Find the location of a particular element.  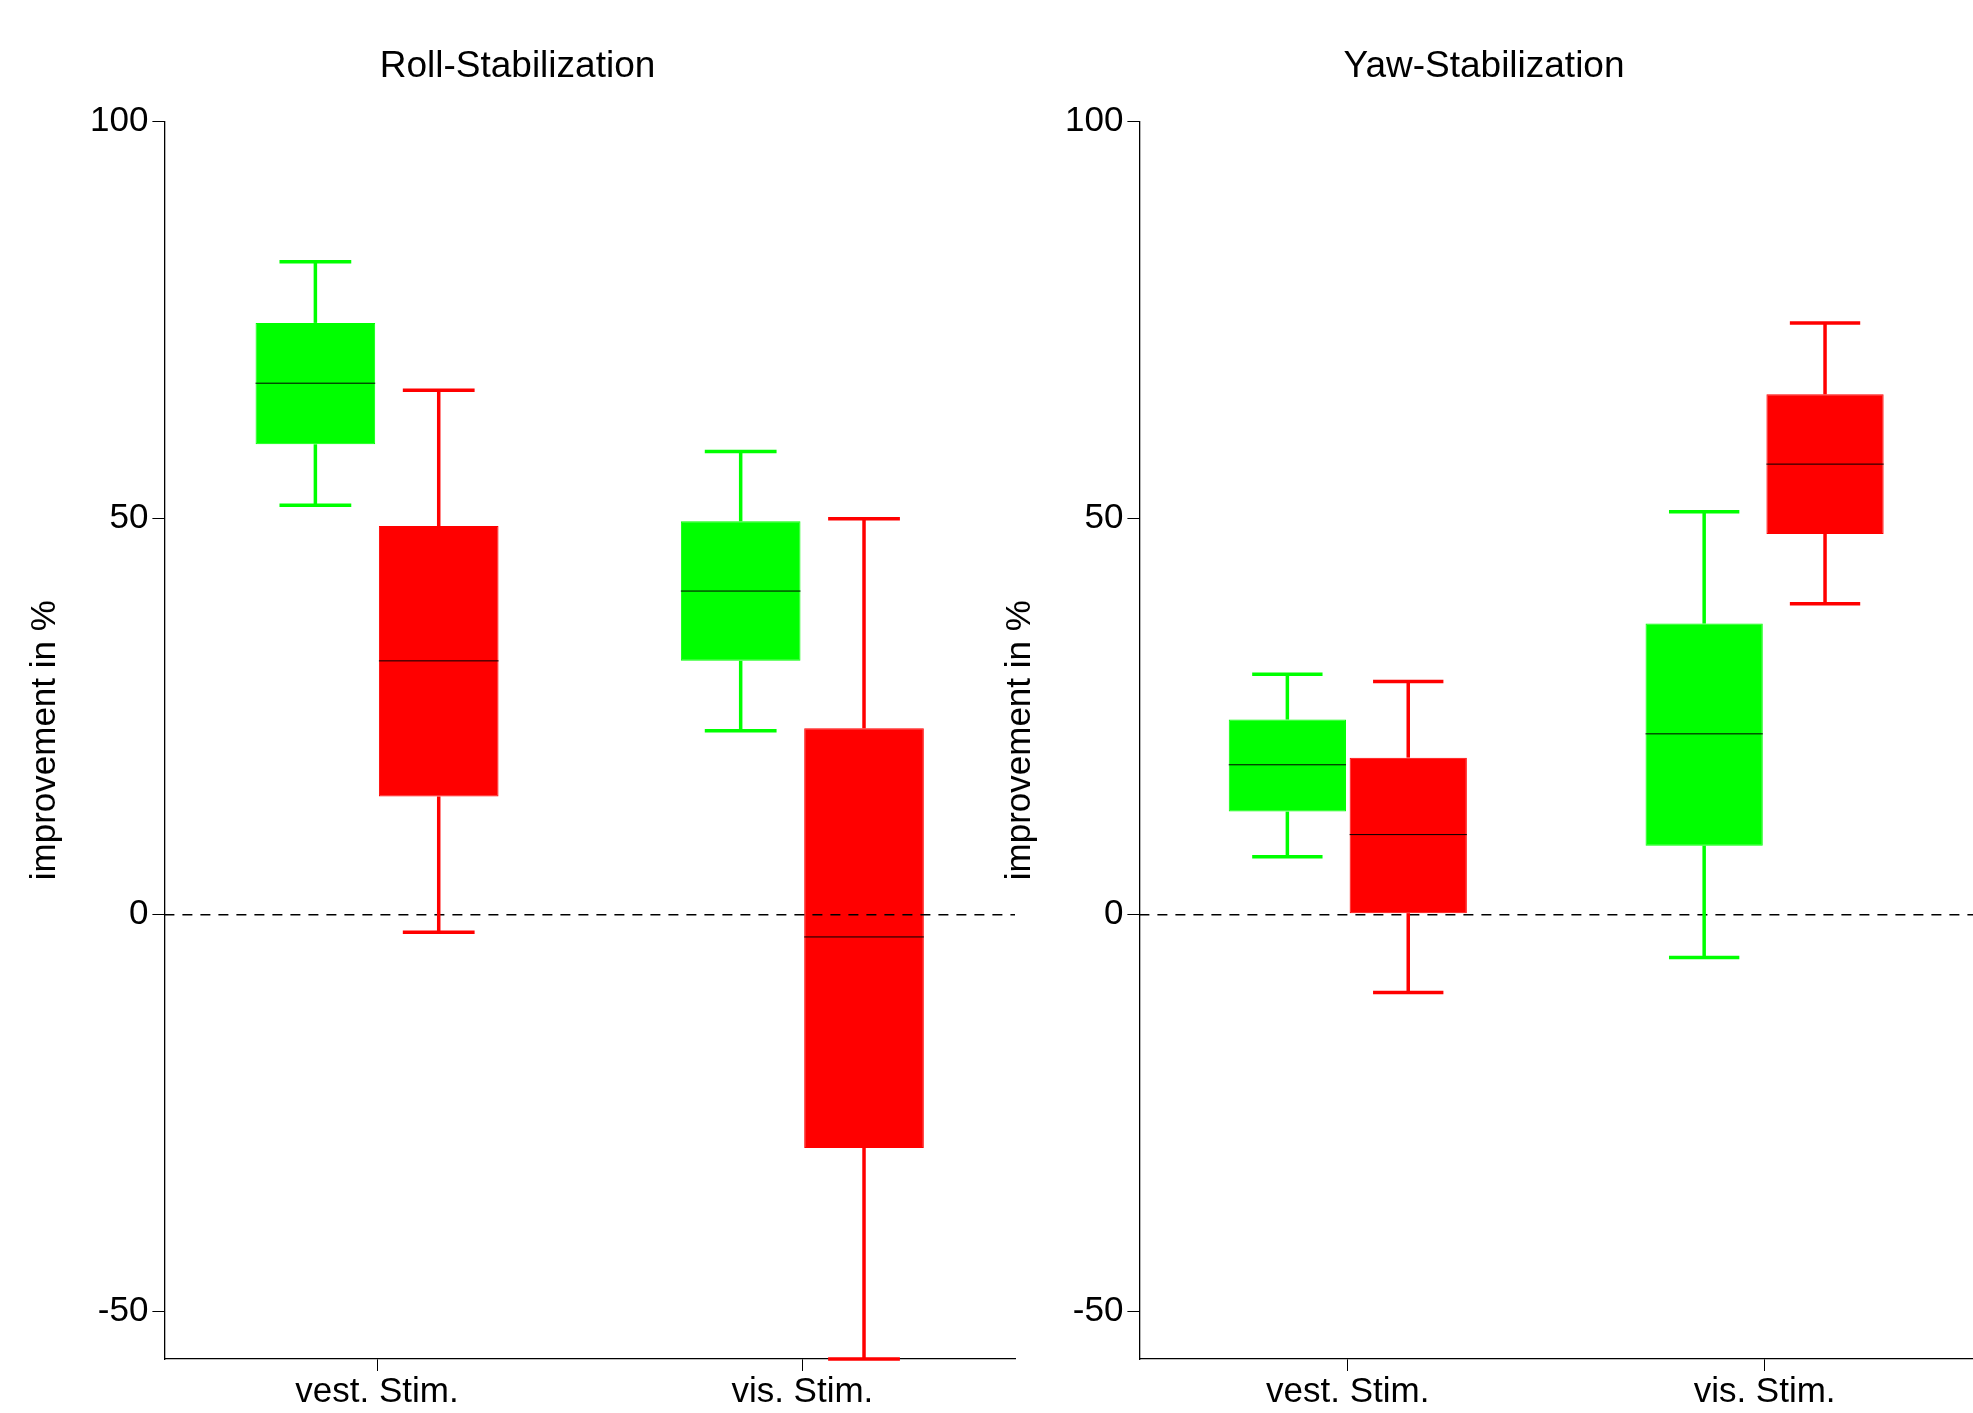

chart-title: Roll-Stabilization is located at coordinates (517, 65).